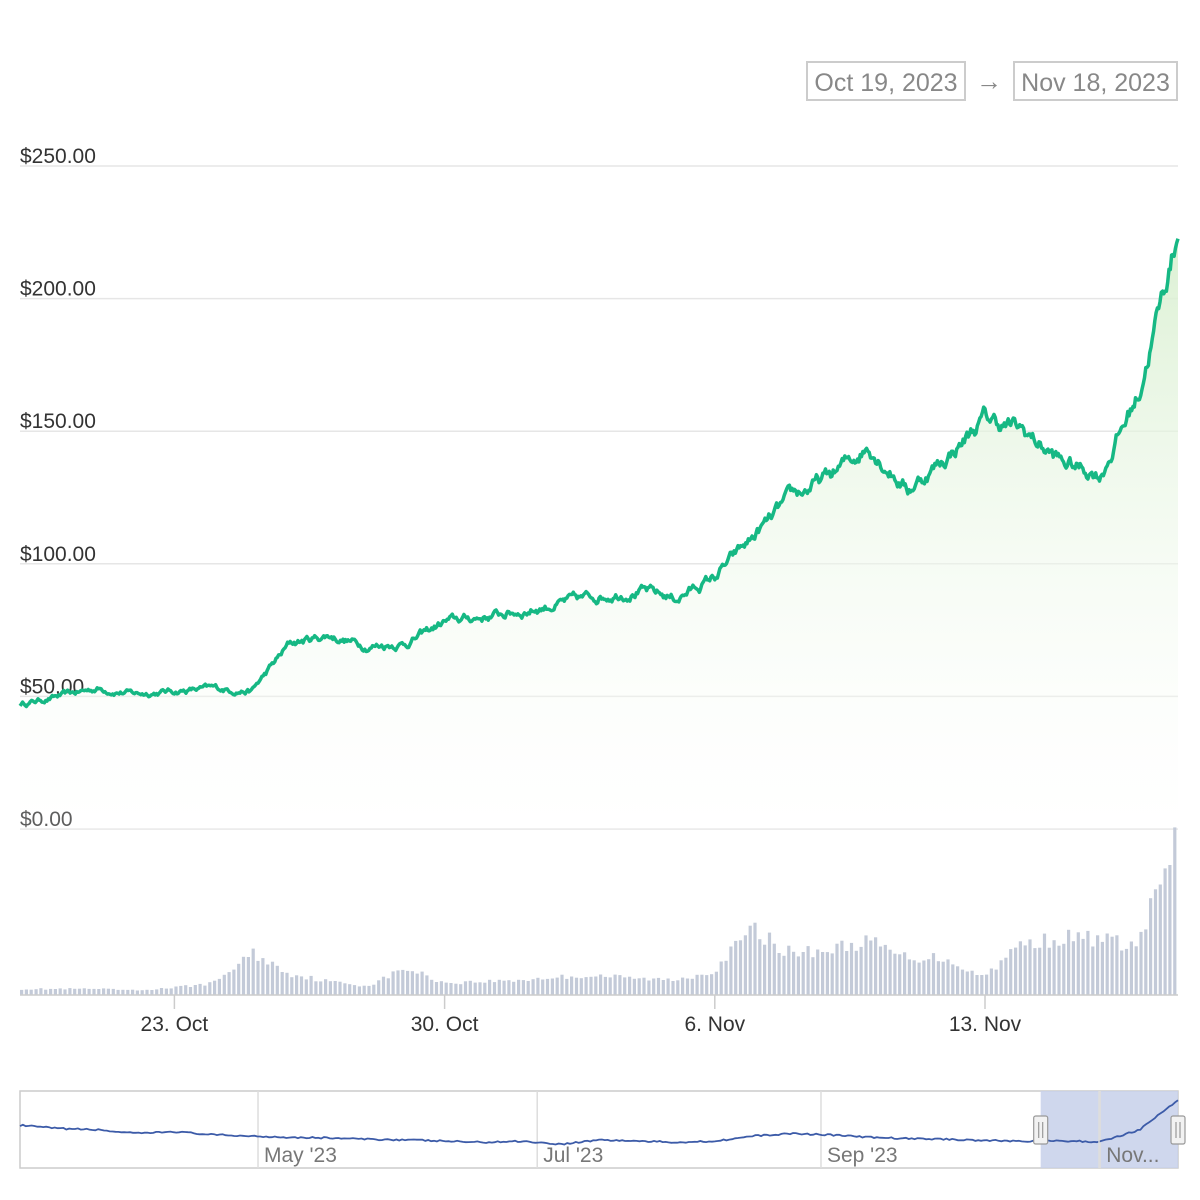  Describe the element at coordinates (599, 1122) in the screenshot. I see `navigator-series-line` at that location.